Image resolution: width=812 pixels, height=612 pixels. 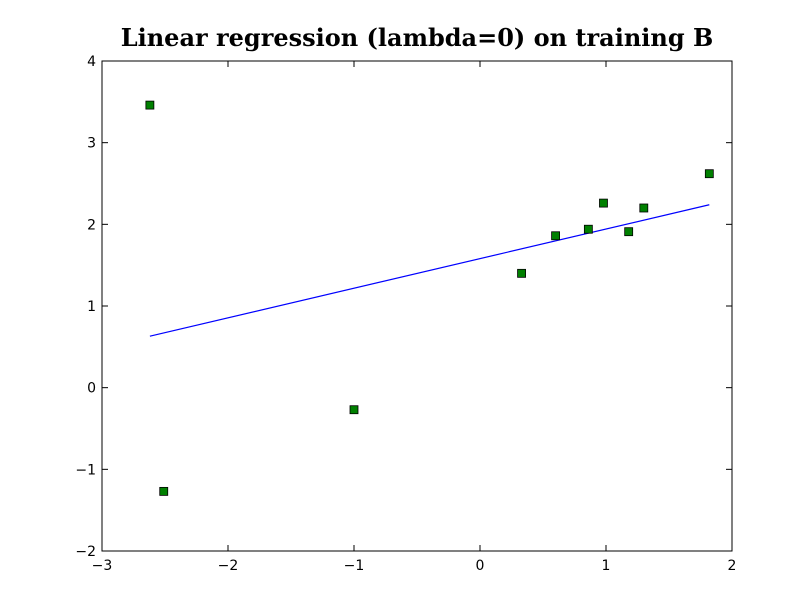 What do you see at coordinates (228, 566) in the screenshot?
I see `x-tick-label: −2` at bounding box center [228, 566].